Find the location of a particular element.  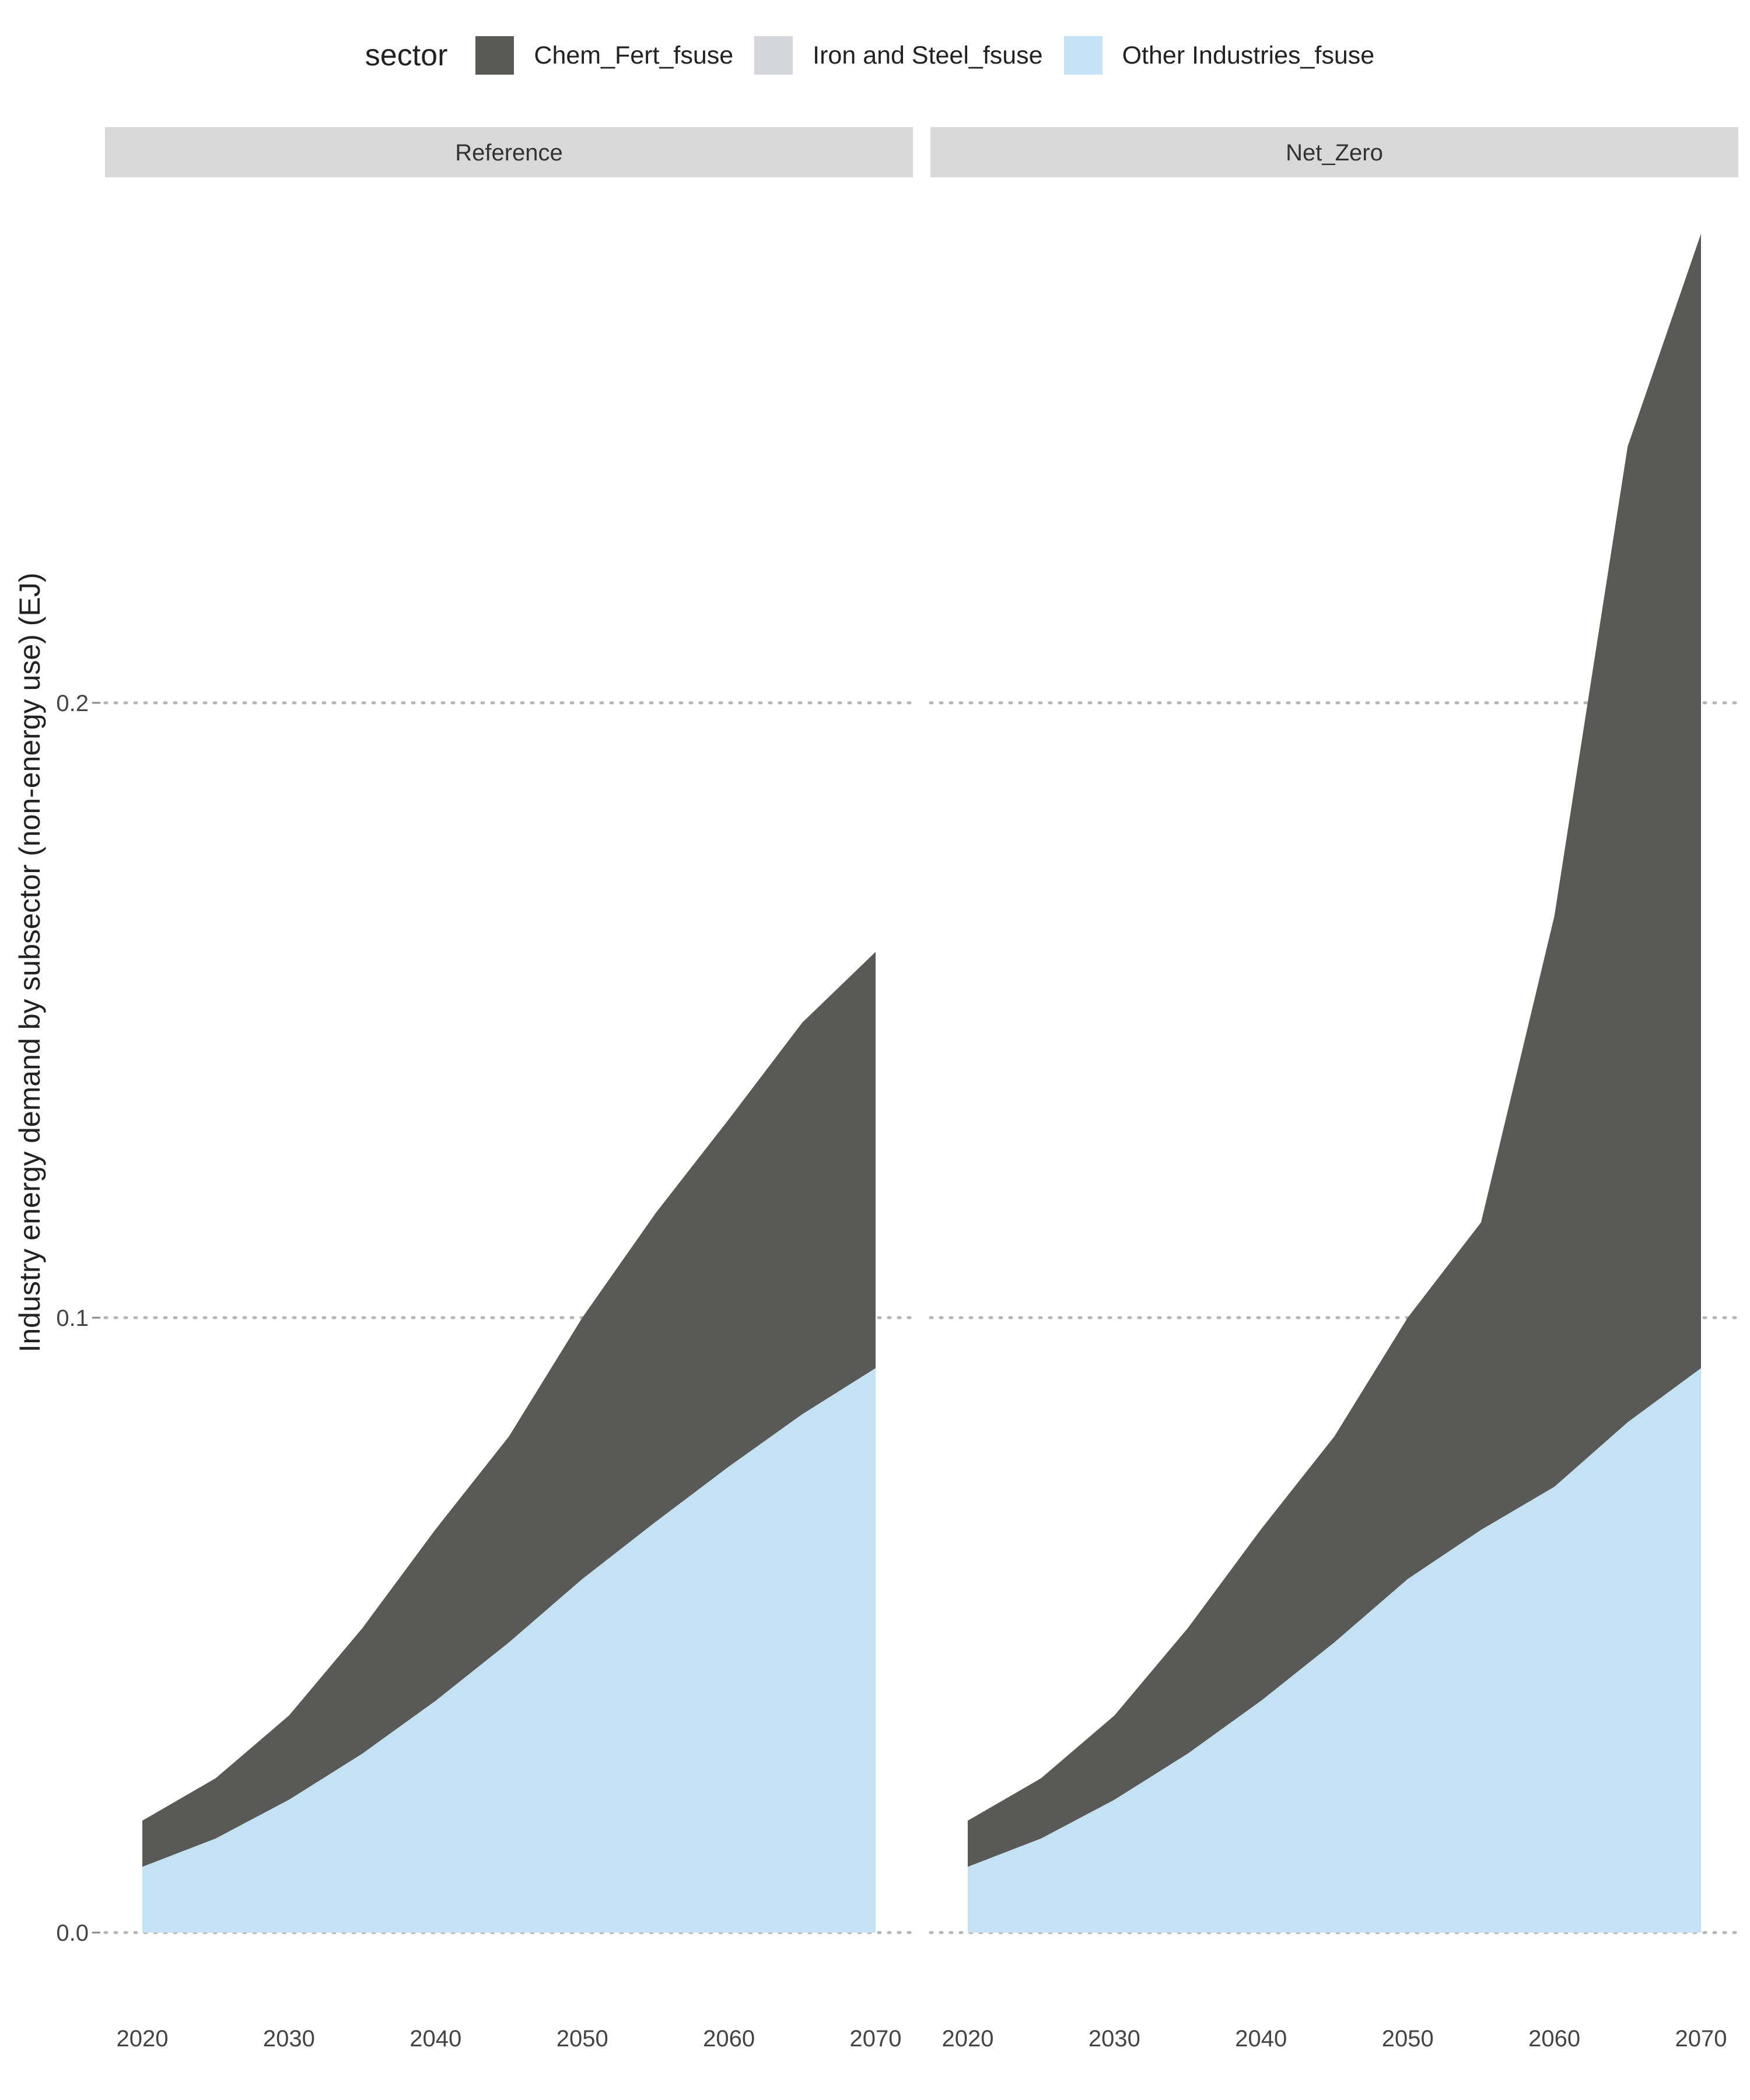

y-tick-label: 0.1 is located at coordinates (72, 1318).